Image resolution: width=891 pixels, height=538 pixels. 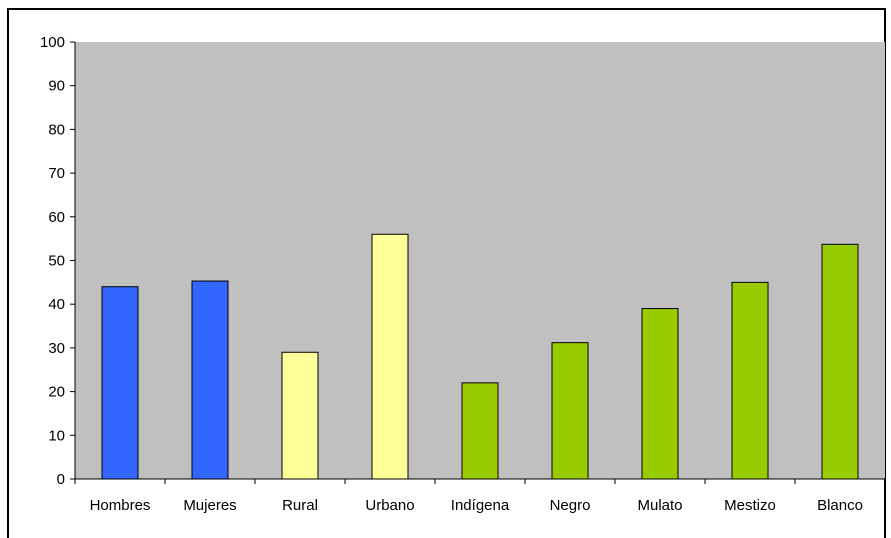 What do you see at coordinates (570, 505) in the screenshot?
I see `x-category-label: Negro` at bounding box center [570, 505].